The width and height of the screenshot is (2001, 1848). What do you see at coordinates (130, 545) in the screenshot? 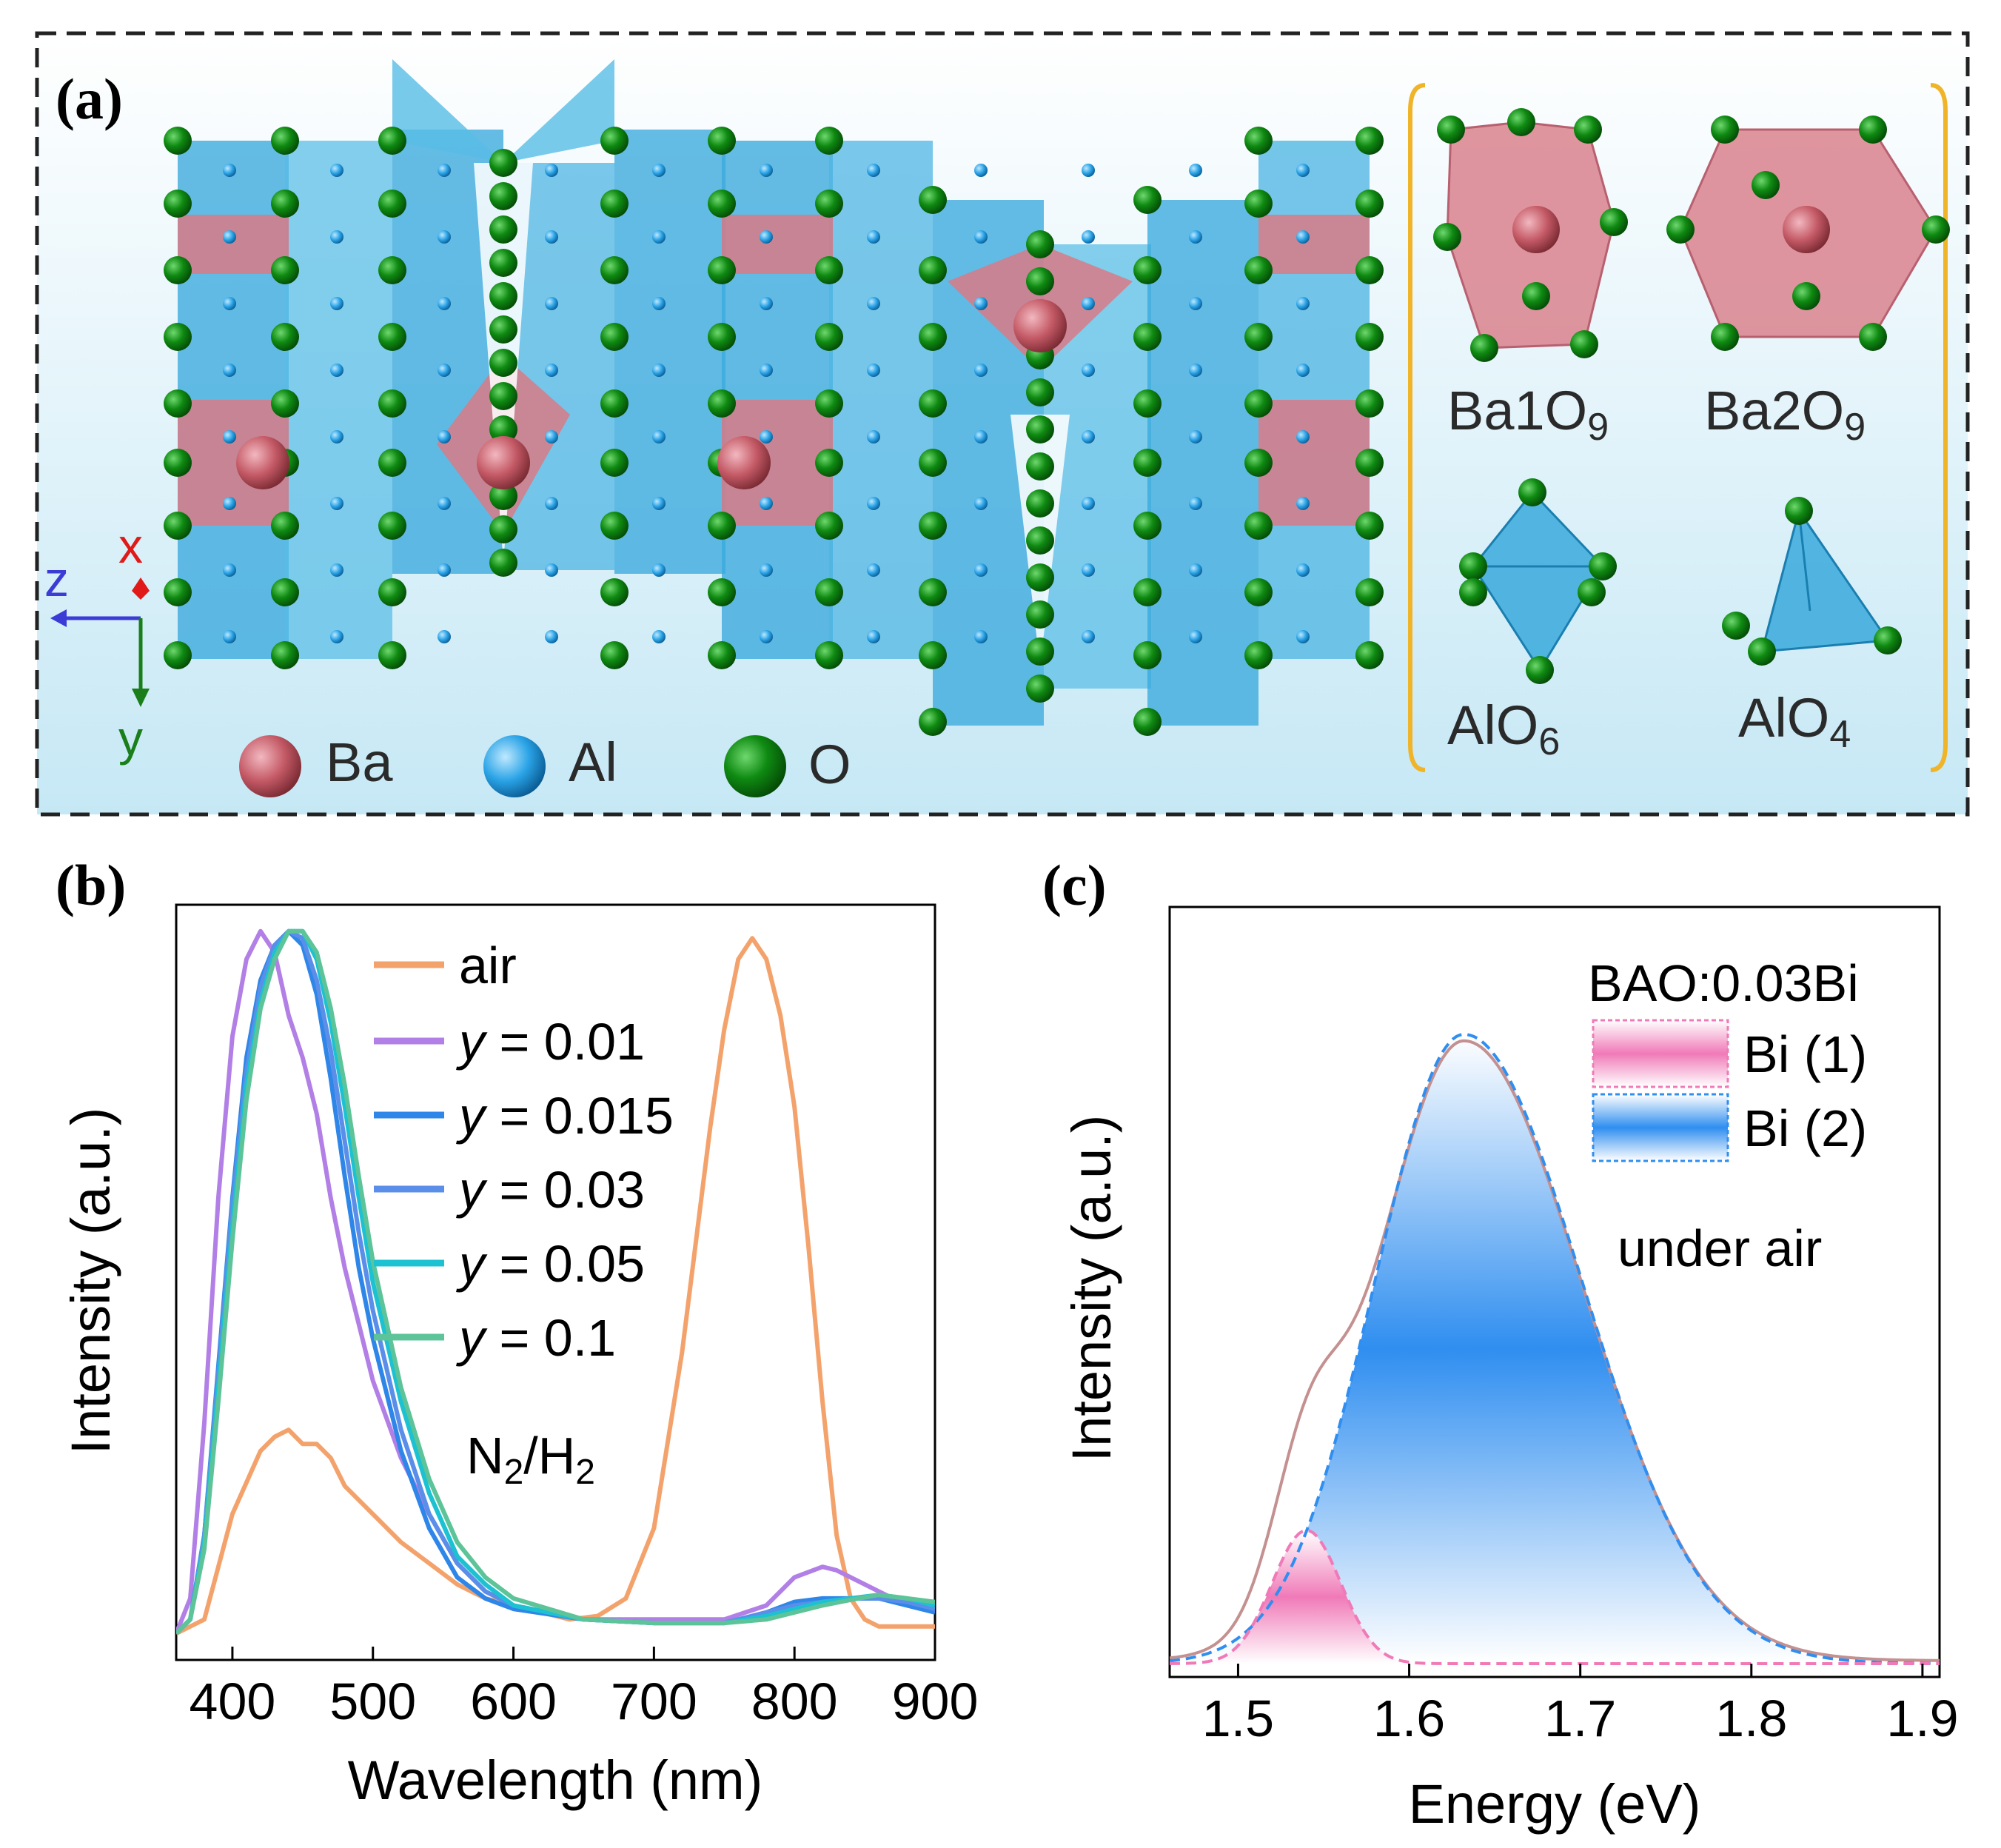
I see `axis-x-label: x` at bounding box center [130, 545].